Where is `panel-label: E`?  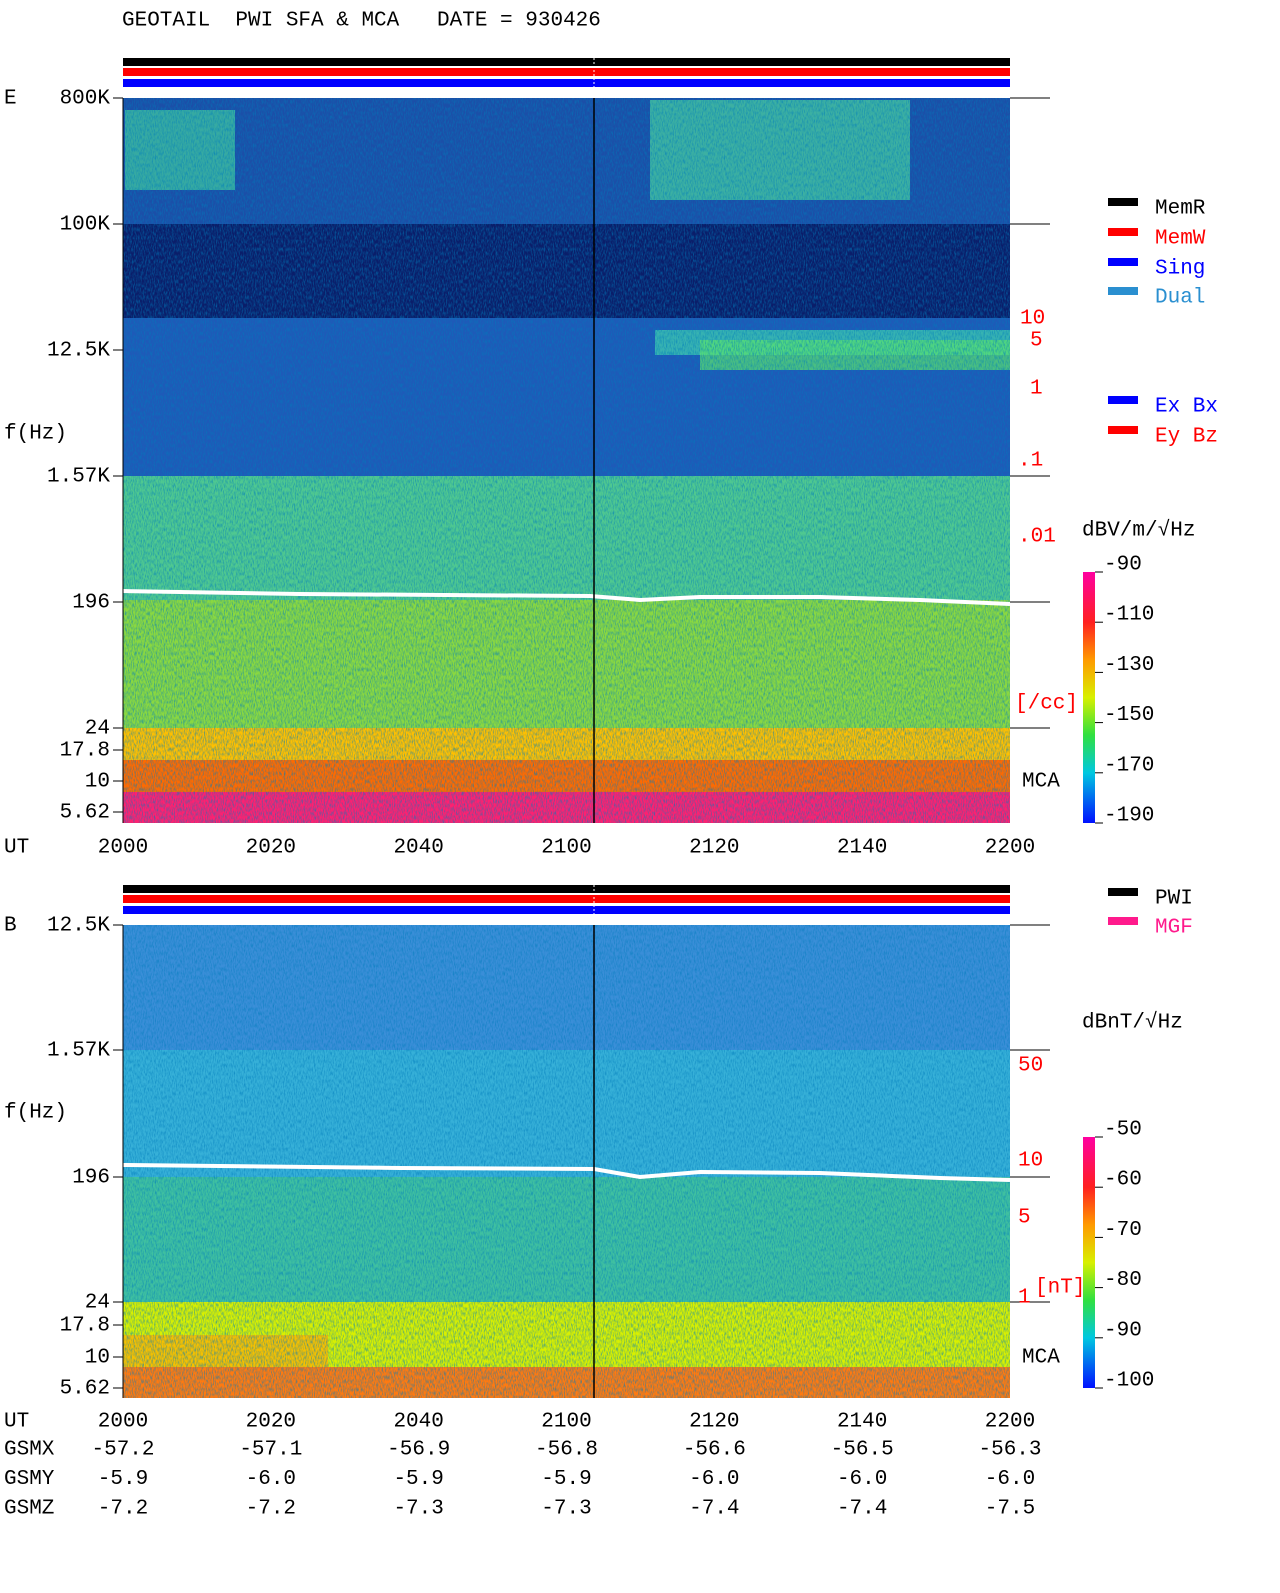
panel-label: E is located at coordinates (10, 99).